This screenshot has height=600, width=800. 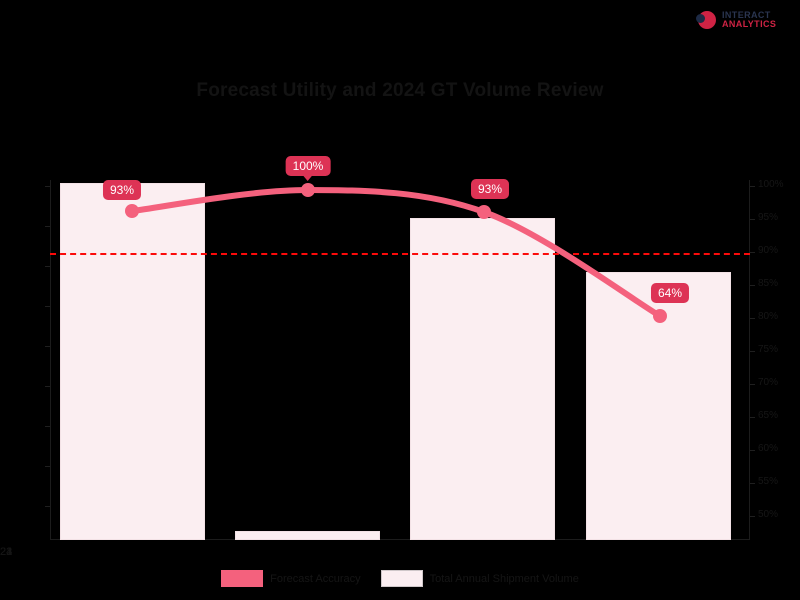 I want to click on brand-logo: INTERACT ANALYTICS, so click(x=744, y=20).